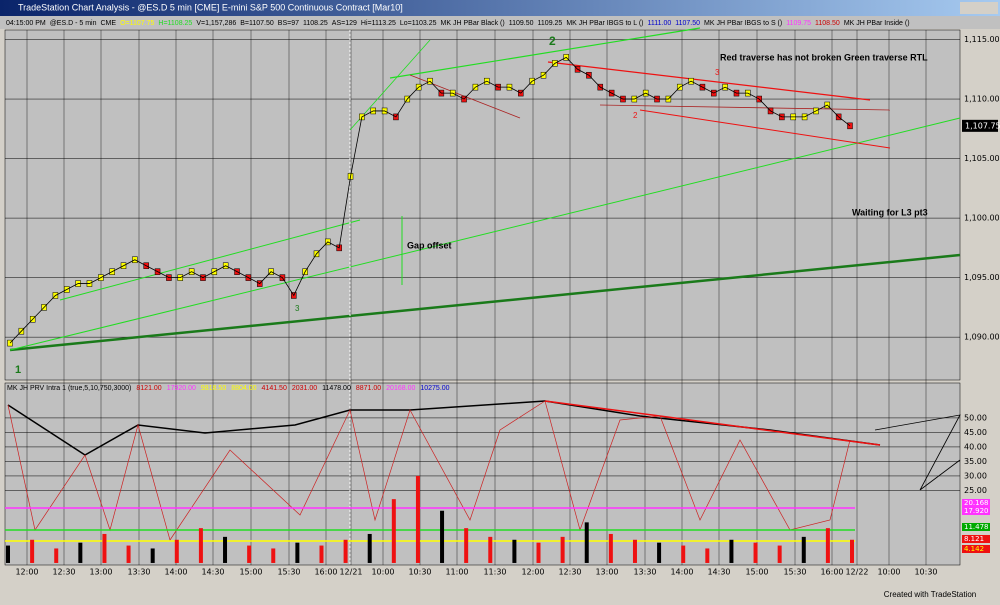  I want to click on right-label: 4.142, so click(974, 549).